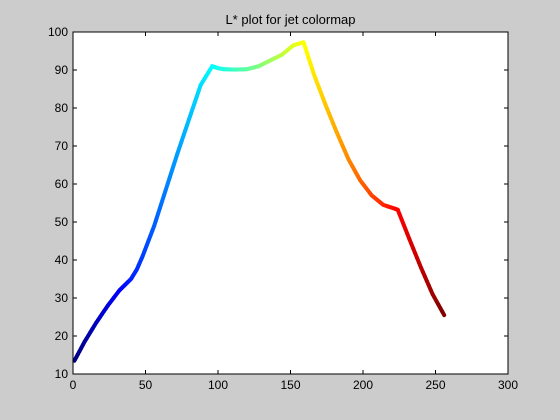 Image resolution: width=560 pixels, height=420 pixels. I want to click on x-tick-label: 150, so click(290, 385).